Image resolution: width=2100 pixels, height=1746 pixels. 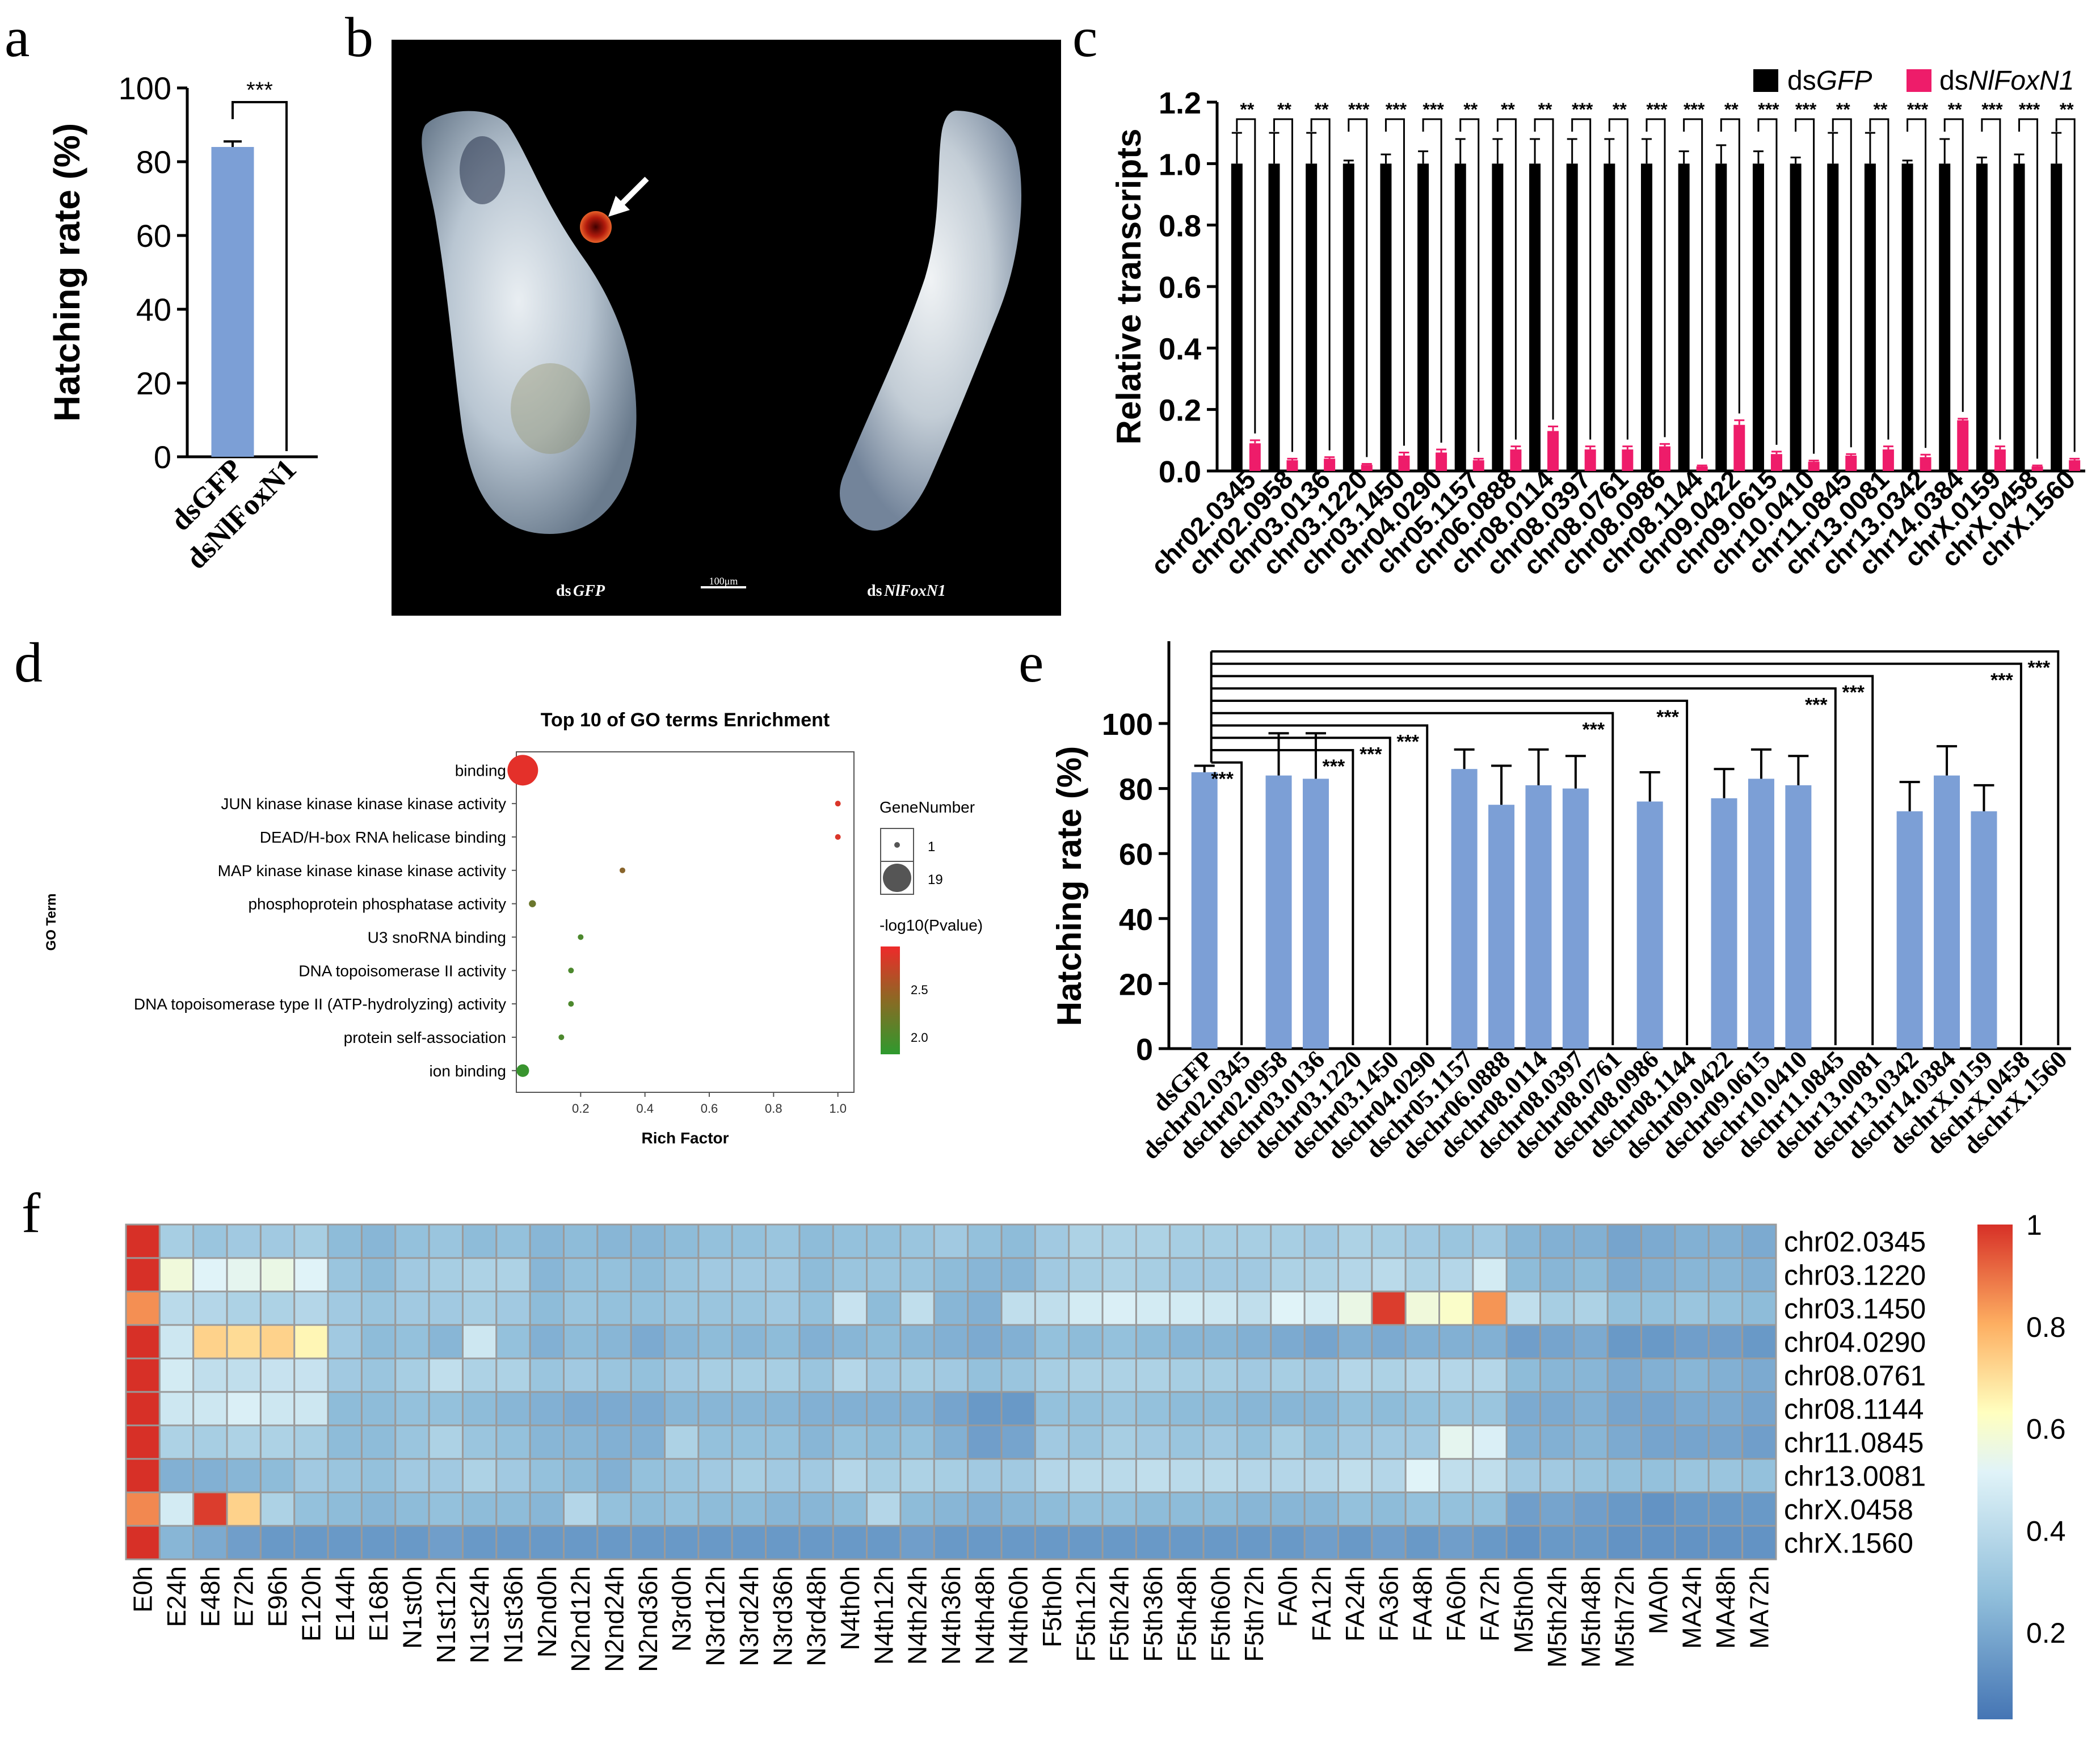 What do you see at coordinates (1591, 1617) in the screenshot?
I see `chart-f-col-label: M5th48h` at bounding box center [1591, 1617].